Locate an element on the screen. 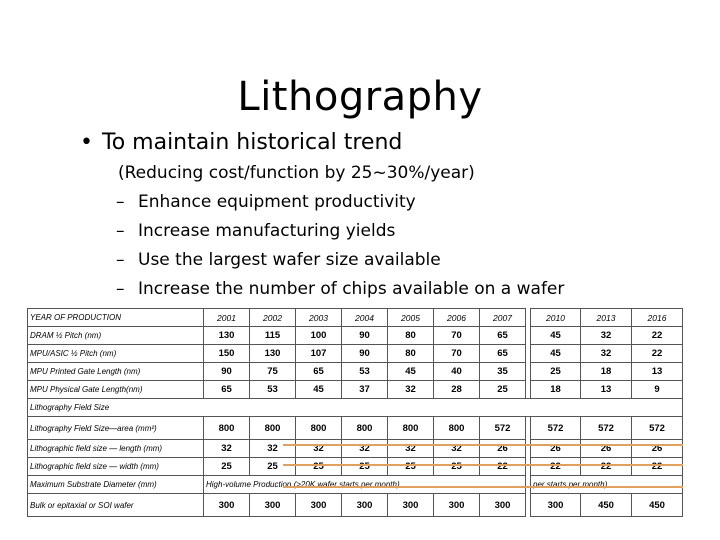 Image resolution: width=720 pixels, height=540 pixels. slide-title: Lithography is located at coordinates (360, 97).